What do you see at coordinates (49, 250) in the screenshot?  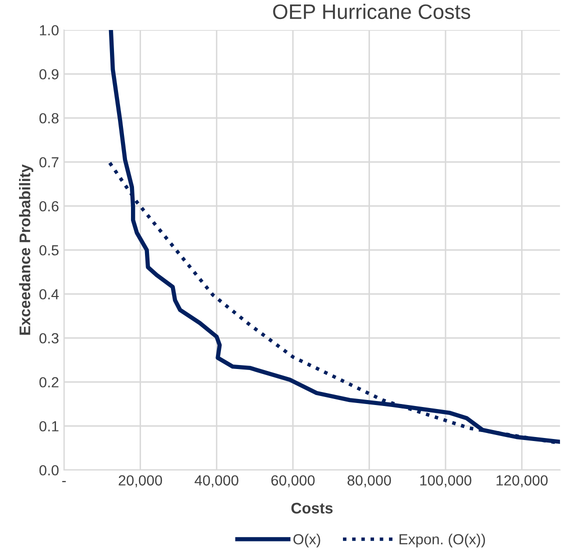 I see `y-tick-label: 0.5` at bounding box center [49, 250].